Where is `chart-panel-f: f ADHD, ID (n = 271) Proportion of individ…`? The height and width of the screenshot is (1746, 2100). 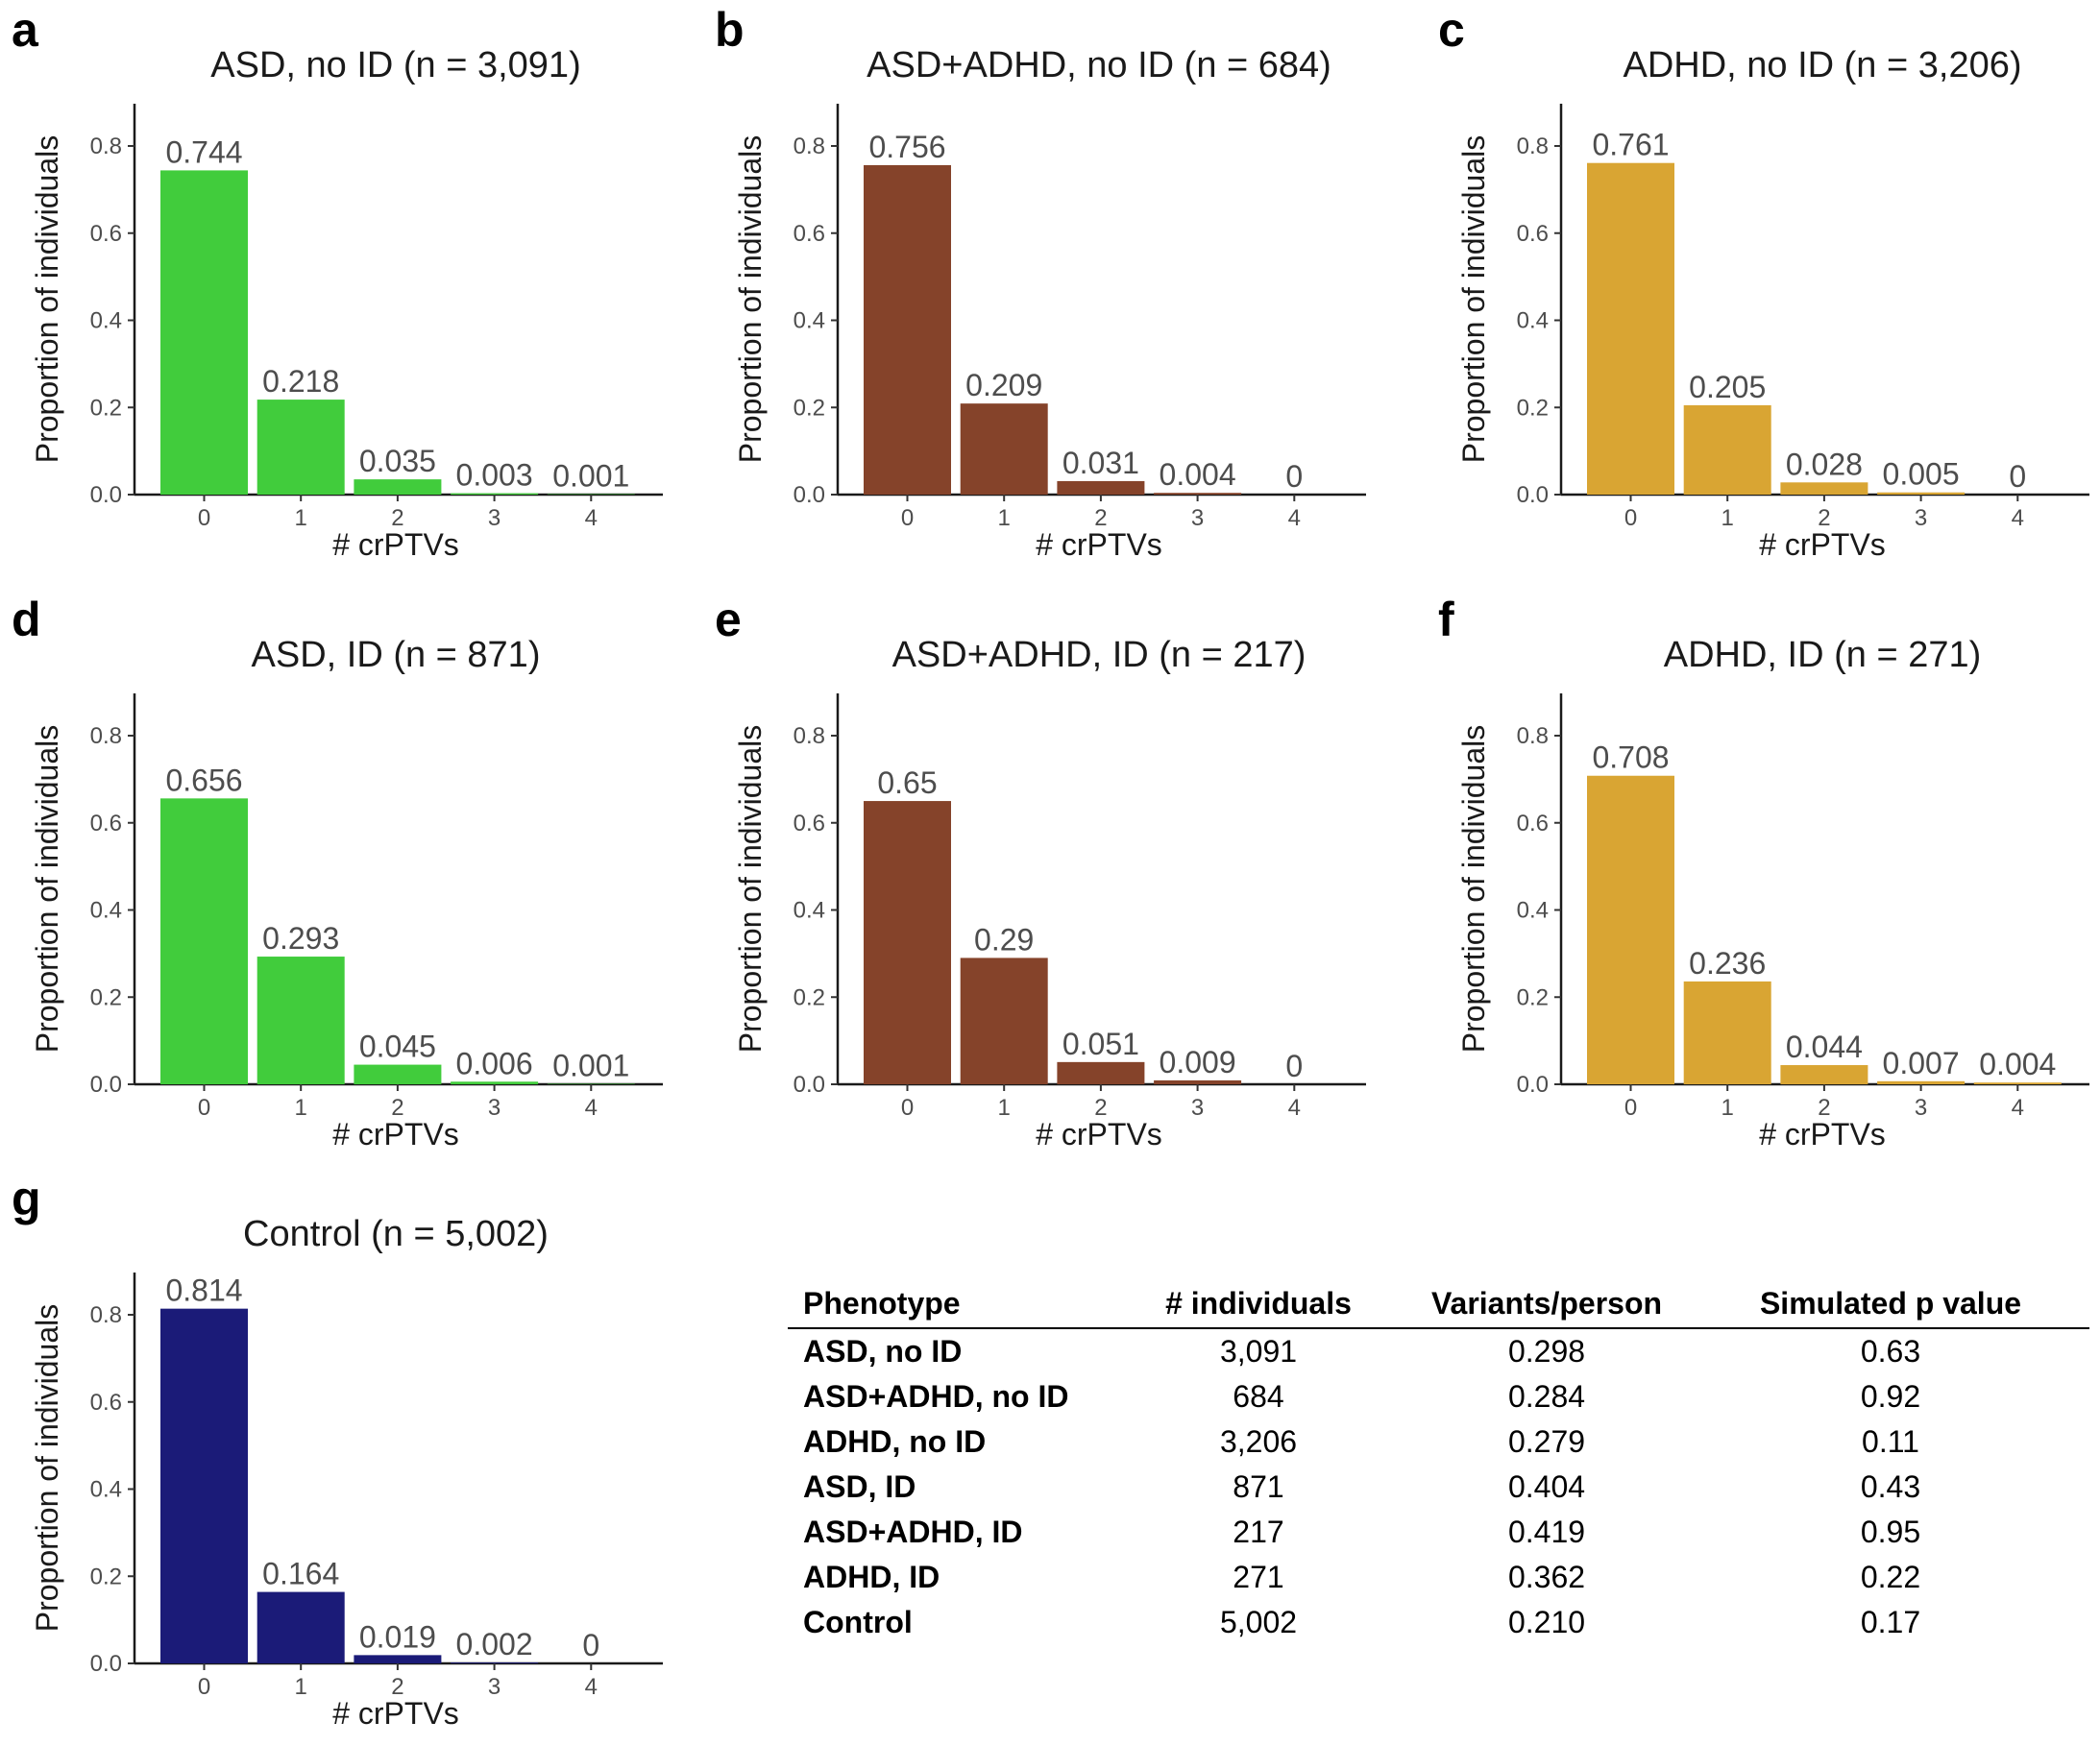 chart-panel-f: f ADHD, ID (n = 271) Proportion of individ… is located at coordinates (1763, 873).